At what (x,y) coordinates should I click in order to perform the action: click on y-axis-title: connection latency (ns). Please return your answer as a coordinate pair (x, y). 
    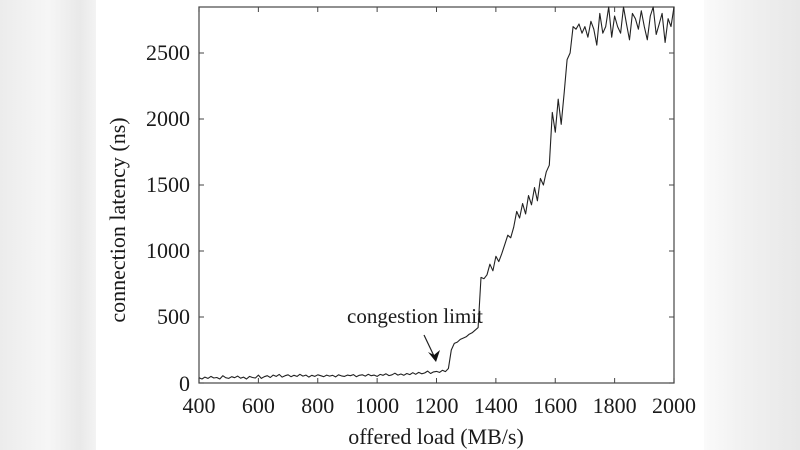
    Looking at the image, I should click on (117, 219).